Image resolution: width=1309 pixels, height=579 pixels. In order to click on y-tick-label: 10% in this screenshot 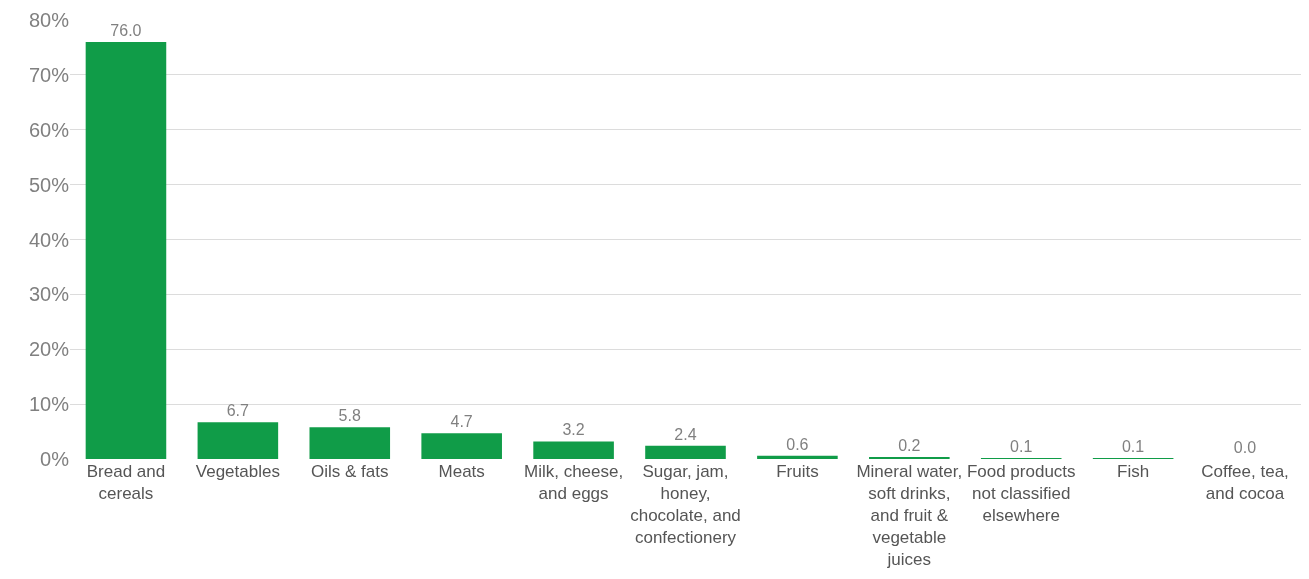, I will do `click(49, 404)`.